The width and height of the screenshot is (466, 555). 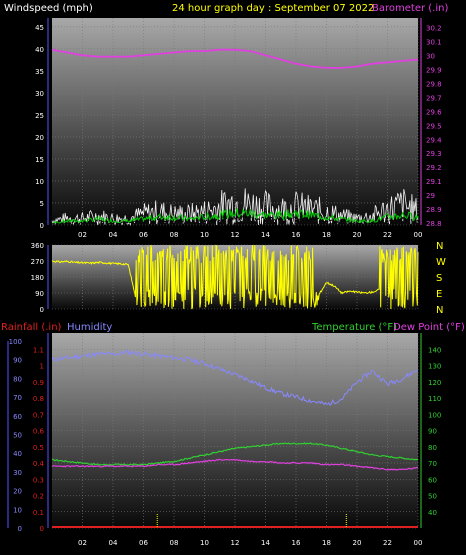 What do you see at coordinates (17, 379) in the screenshot?
I see `humidity-tick-label: 80` at bounding box center [17, 379].